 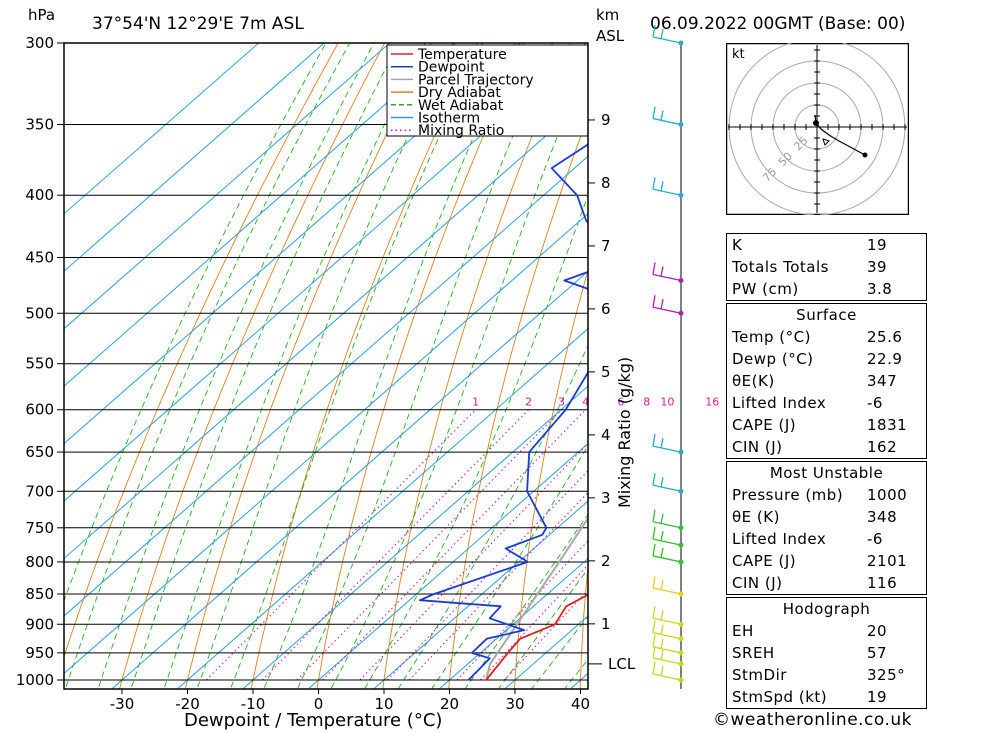 What do you see at coordinates (39, 562) in the screenshot?
I see `pressure-tick-label: 800` at bounding box center [39, 562].